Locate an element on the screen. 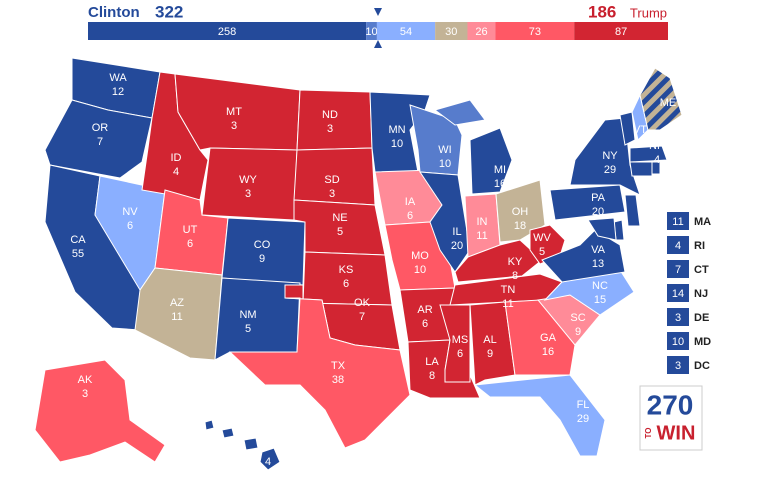 This screenshot has width=760, height=485. small-state-abbr: CT is located at coordinates (701, 270).